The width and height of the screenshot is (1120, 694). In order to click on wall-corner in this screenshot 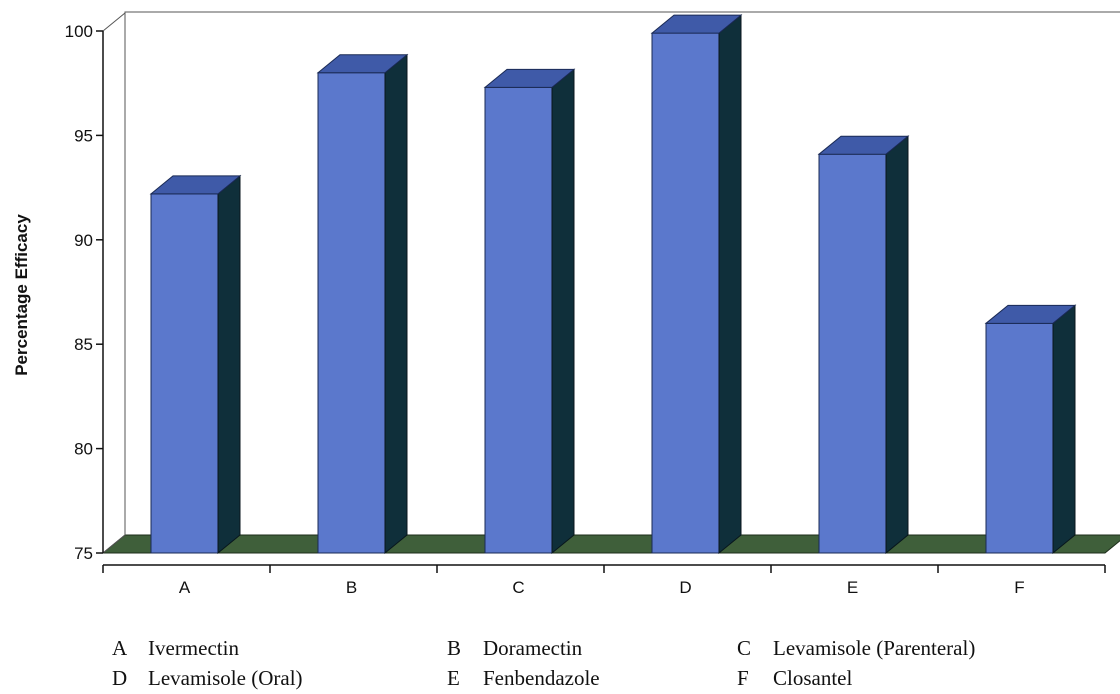, I will do `click(114, 22)`.